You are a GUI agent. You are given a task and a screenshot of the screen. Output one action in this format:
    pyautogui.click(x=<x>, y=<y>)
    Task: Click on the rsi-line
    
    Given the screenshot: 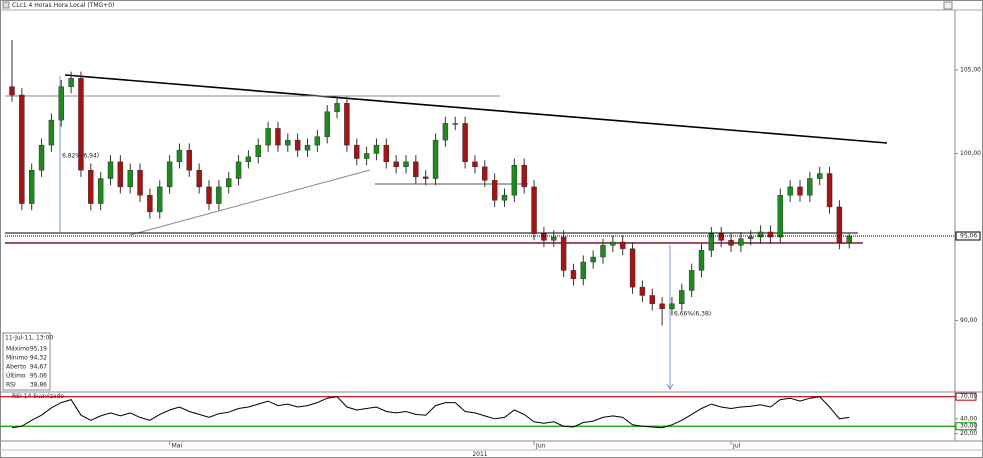 What is the action you would take?
    pyautogui.click(x=430, y=412)
    